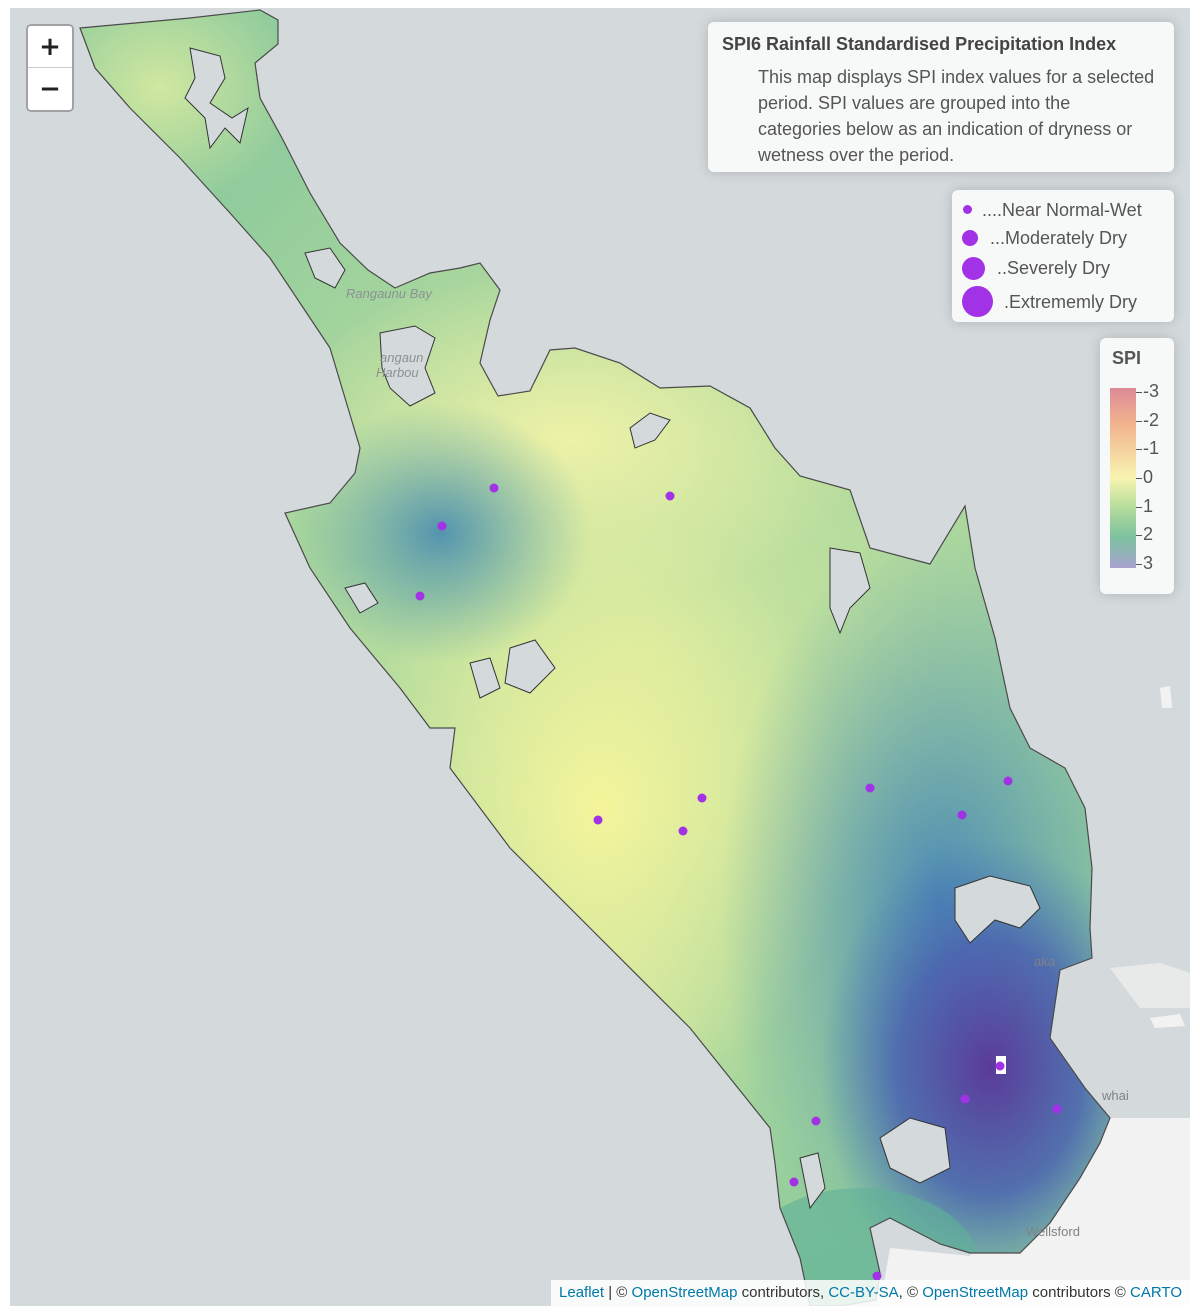 This screenshot has height=1316, width=1200. What do you see at coordinates (1044, 961) in the screenshot?
I see `place-label-kaiwaka: aka` at bounding box center [1044, 961].